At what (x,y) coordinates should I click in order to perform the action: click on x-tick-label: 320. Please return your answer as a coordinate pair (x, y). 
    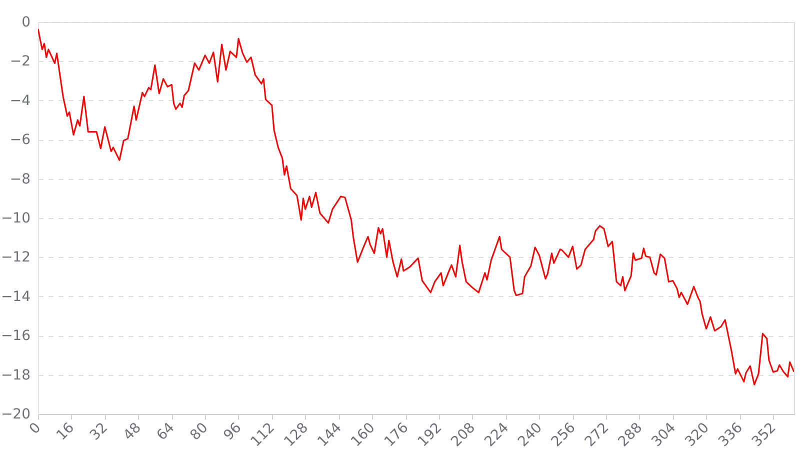
    Looking at the image, I should click on (697, 435).